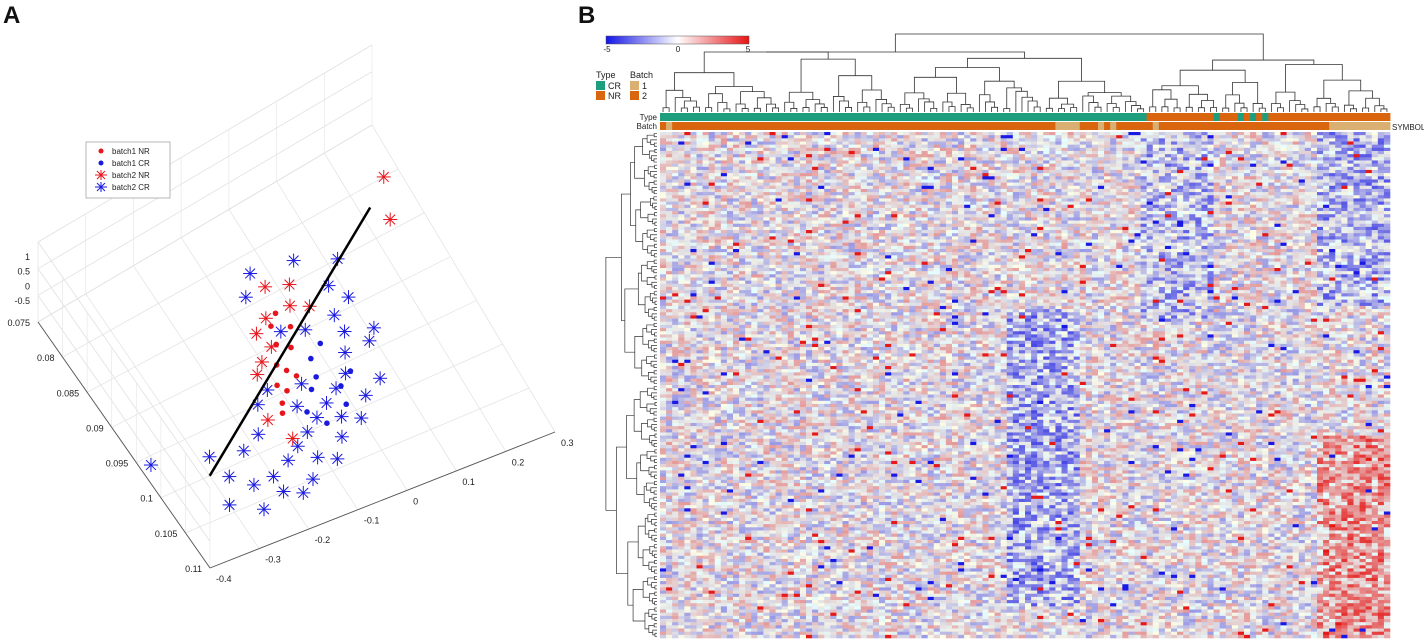 The width and height of the screenshot is (1424, 640). I want to click on legend-label: batch2 CR, so click(131, 187).